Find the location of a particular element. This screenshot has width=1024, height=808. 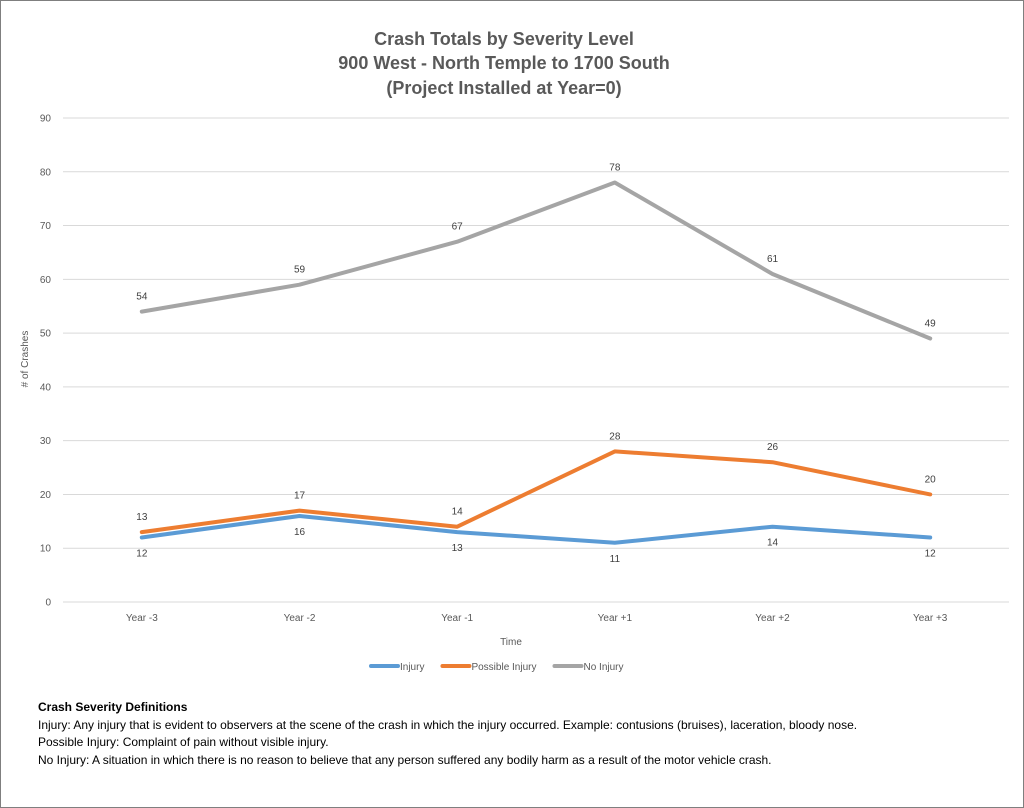

data-label-possible-injury: 14 is located at coordinates (458, 512).